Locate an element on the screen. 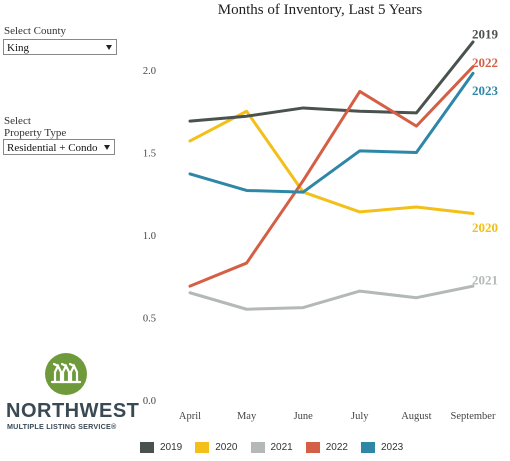 This screenshot has width=510, height=461. legend-label: 2020 is located at coordinates (226, 447).